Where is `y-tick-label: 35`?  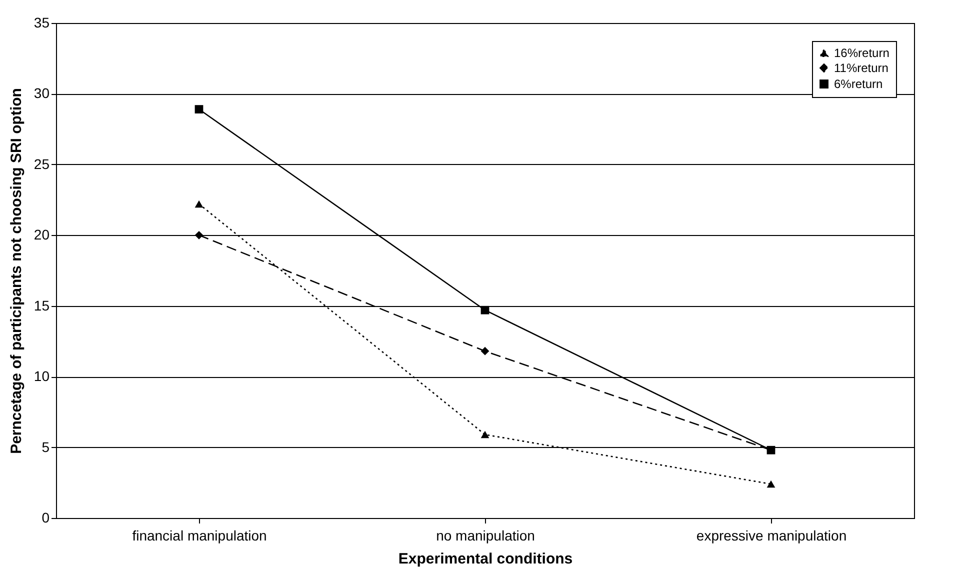
y-tick-label: 35 is located at coordinates (42, 22).